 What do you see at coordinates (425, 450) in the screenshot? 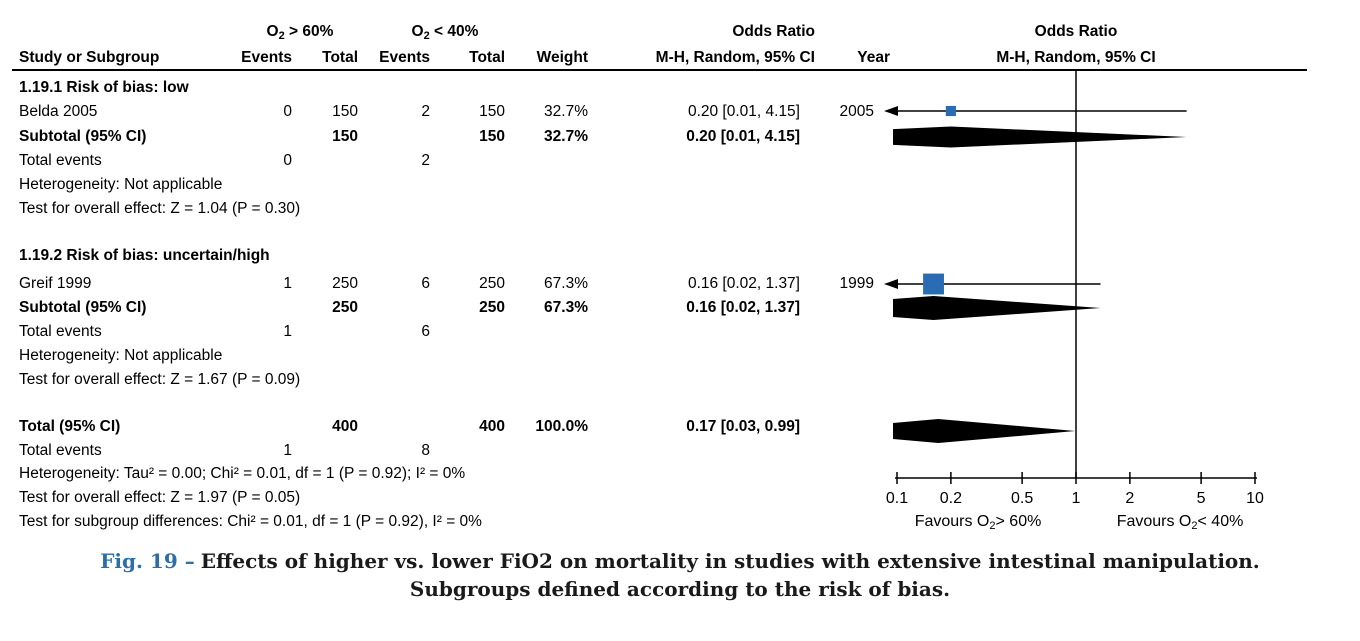
I see `total-events-2: 8` at bounding box center [425, 450].